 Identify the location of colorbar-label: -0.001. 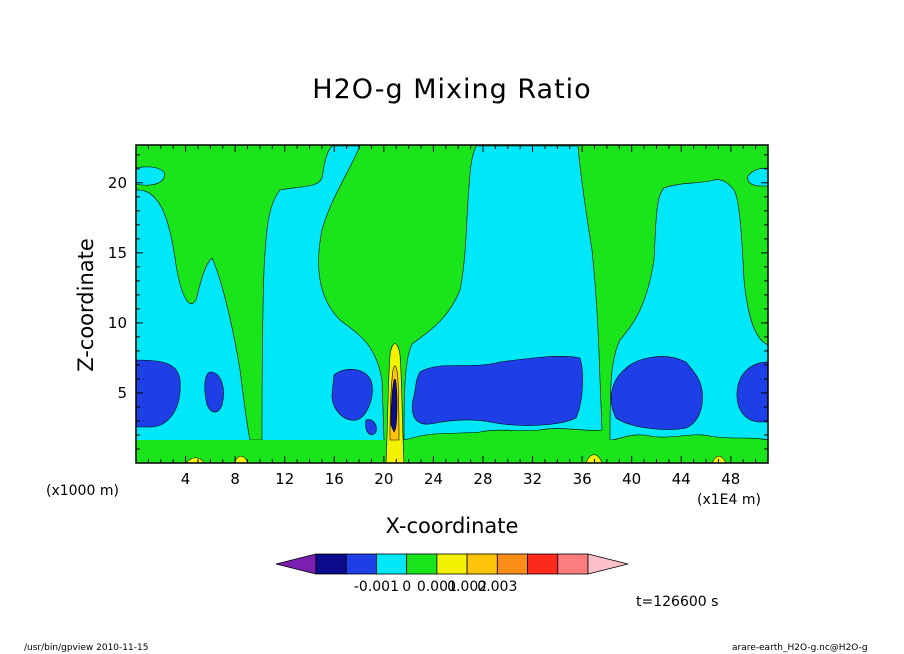
(376, 587).